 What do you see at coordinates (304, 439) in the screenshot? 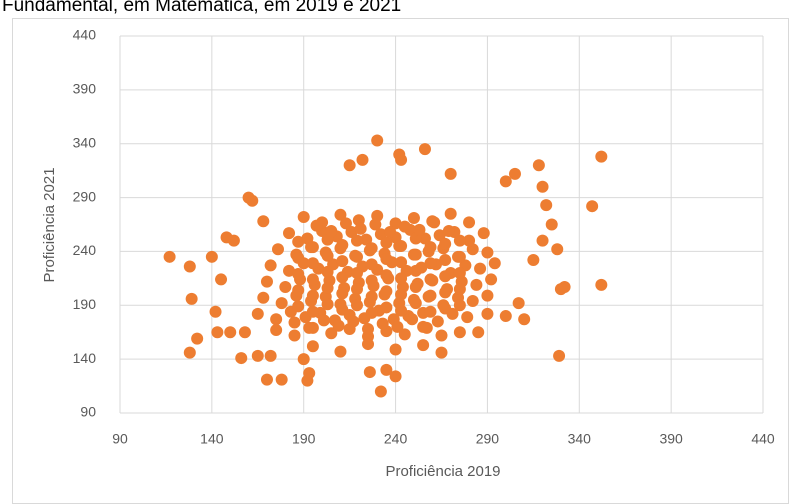
I see `x-tick-label: 190` at bounding box center [304, 439].